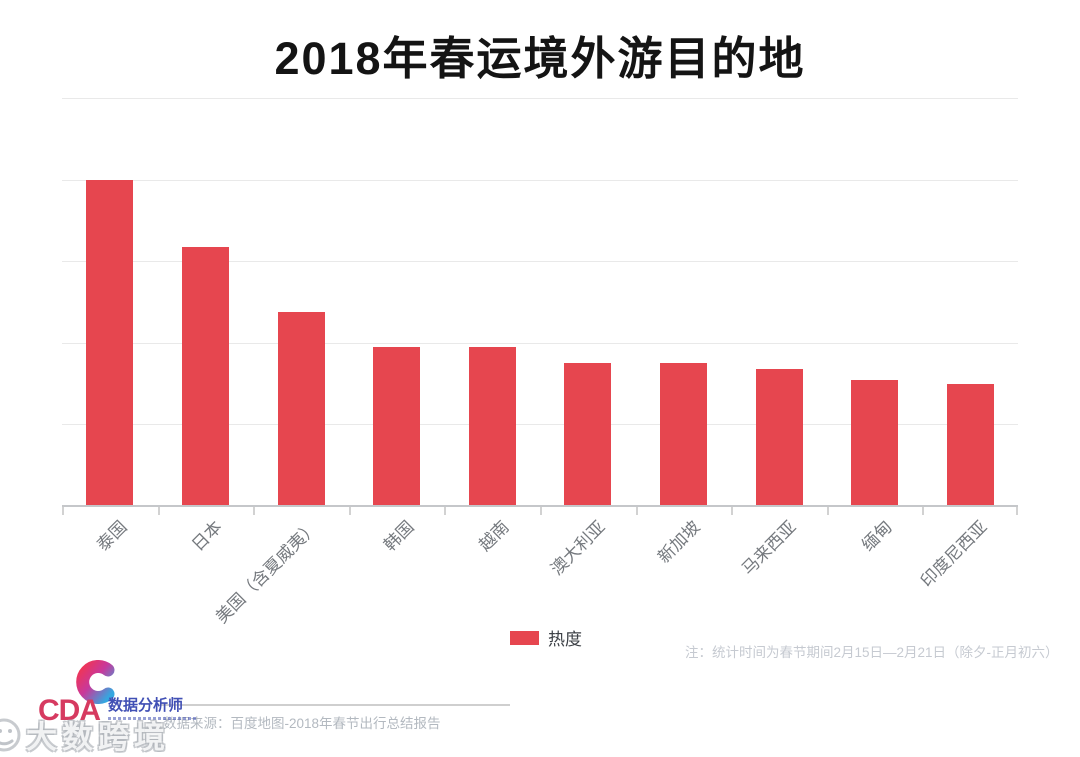 Image resolution: width=1080 pixels, height=757 pixels. Describe the element at coordinates (540, 58) in the screenshot. I see `page-title: 2018年春运境外游目的地` at that location.